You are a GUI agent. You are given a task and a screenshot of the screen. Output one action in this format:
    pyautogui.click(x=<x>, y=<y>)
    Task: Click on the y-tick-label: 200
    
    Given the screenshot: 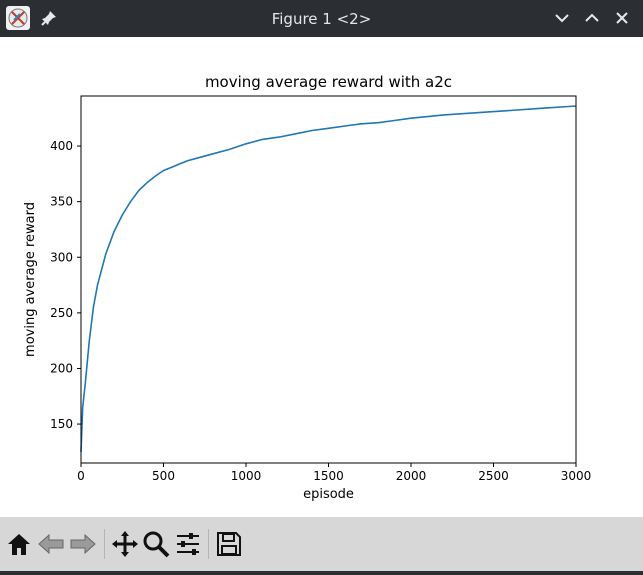 What is the action you would take?
    pyautogui.click(x=61, y=368)
    